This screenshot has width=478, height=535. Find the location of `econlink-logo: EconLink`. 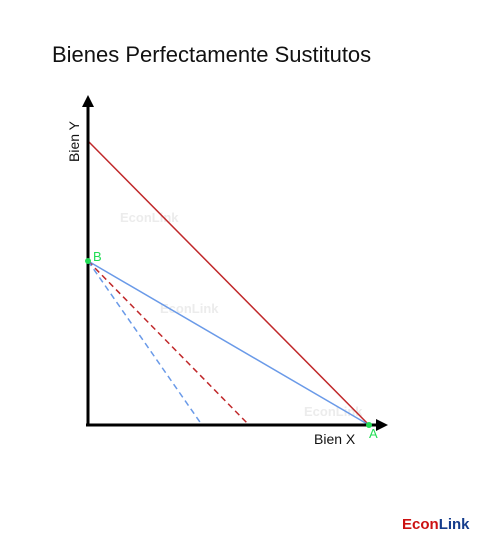

econlink-logo: EconLink is located at coordinates (436, 524).